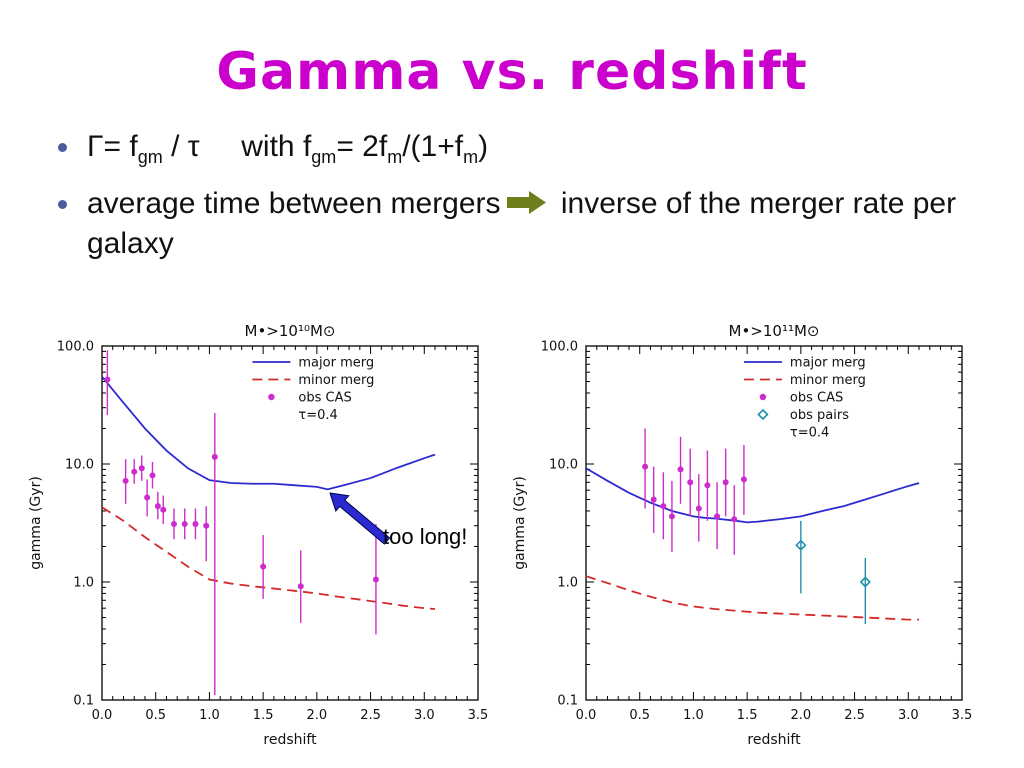 This screenshot has height=768, width=1024. I want to click on text-run: inverse of the merger rate per galaxy, so click(526, 223).